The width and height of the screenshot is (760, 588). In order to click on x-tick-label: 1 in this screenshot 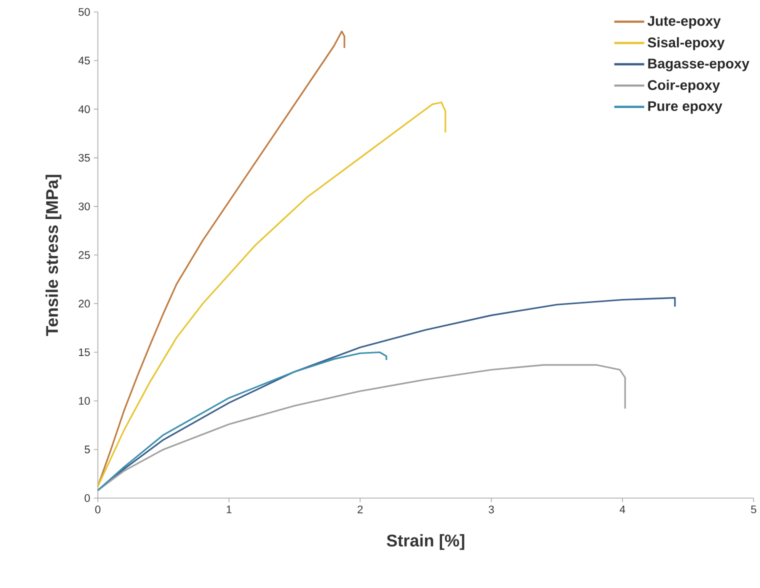, I will do `click(229, 510)`.